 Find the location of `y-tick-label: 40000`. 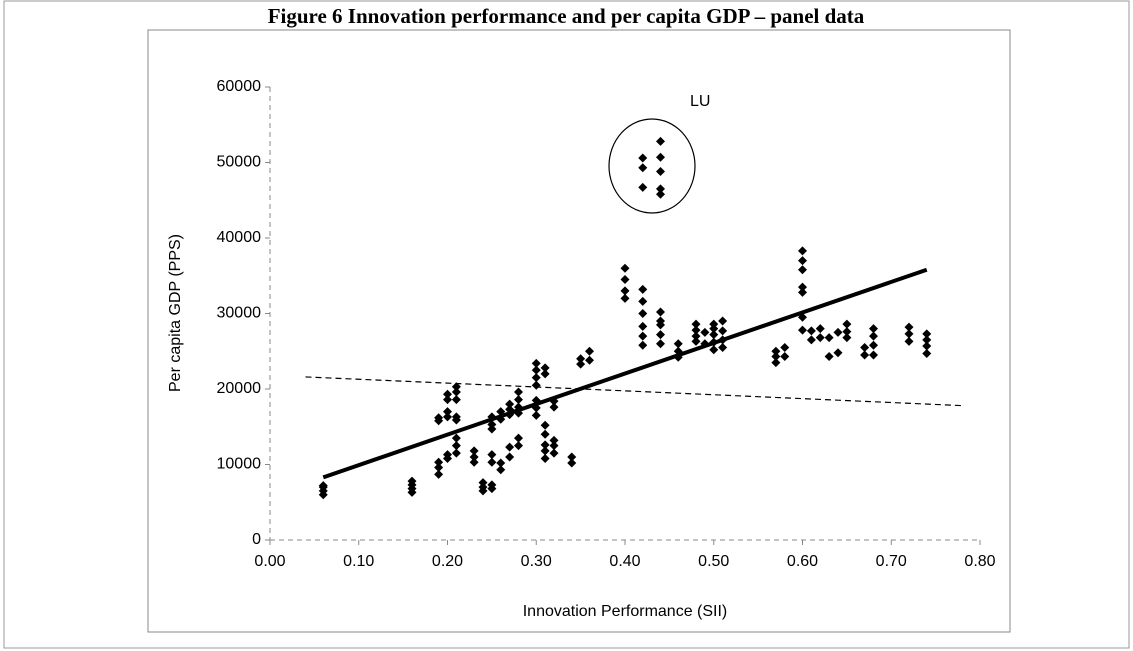

y-tick-label: 40000 is located at coordinates (239, 237).